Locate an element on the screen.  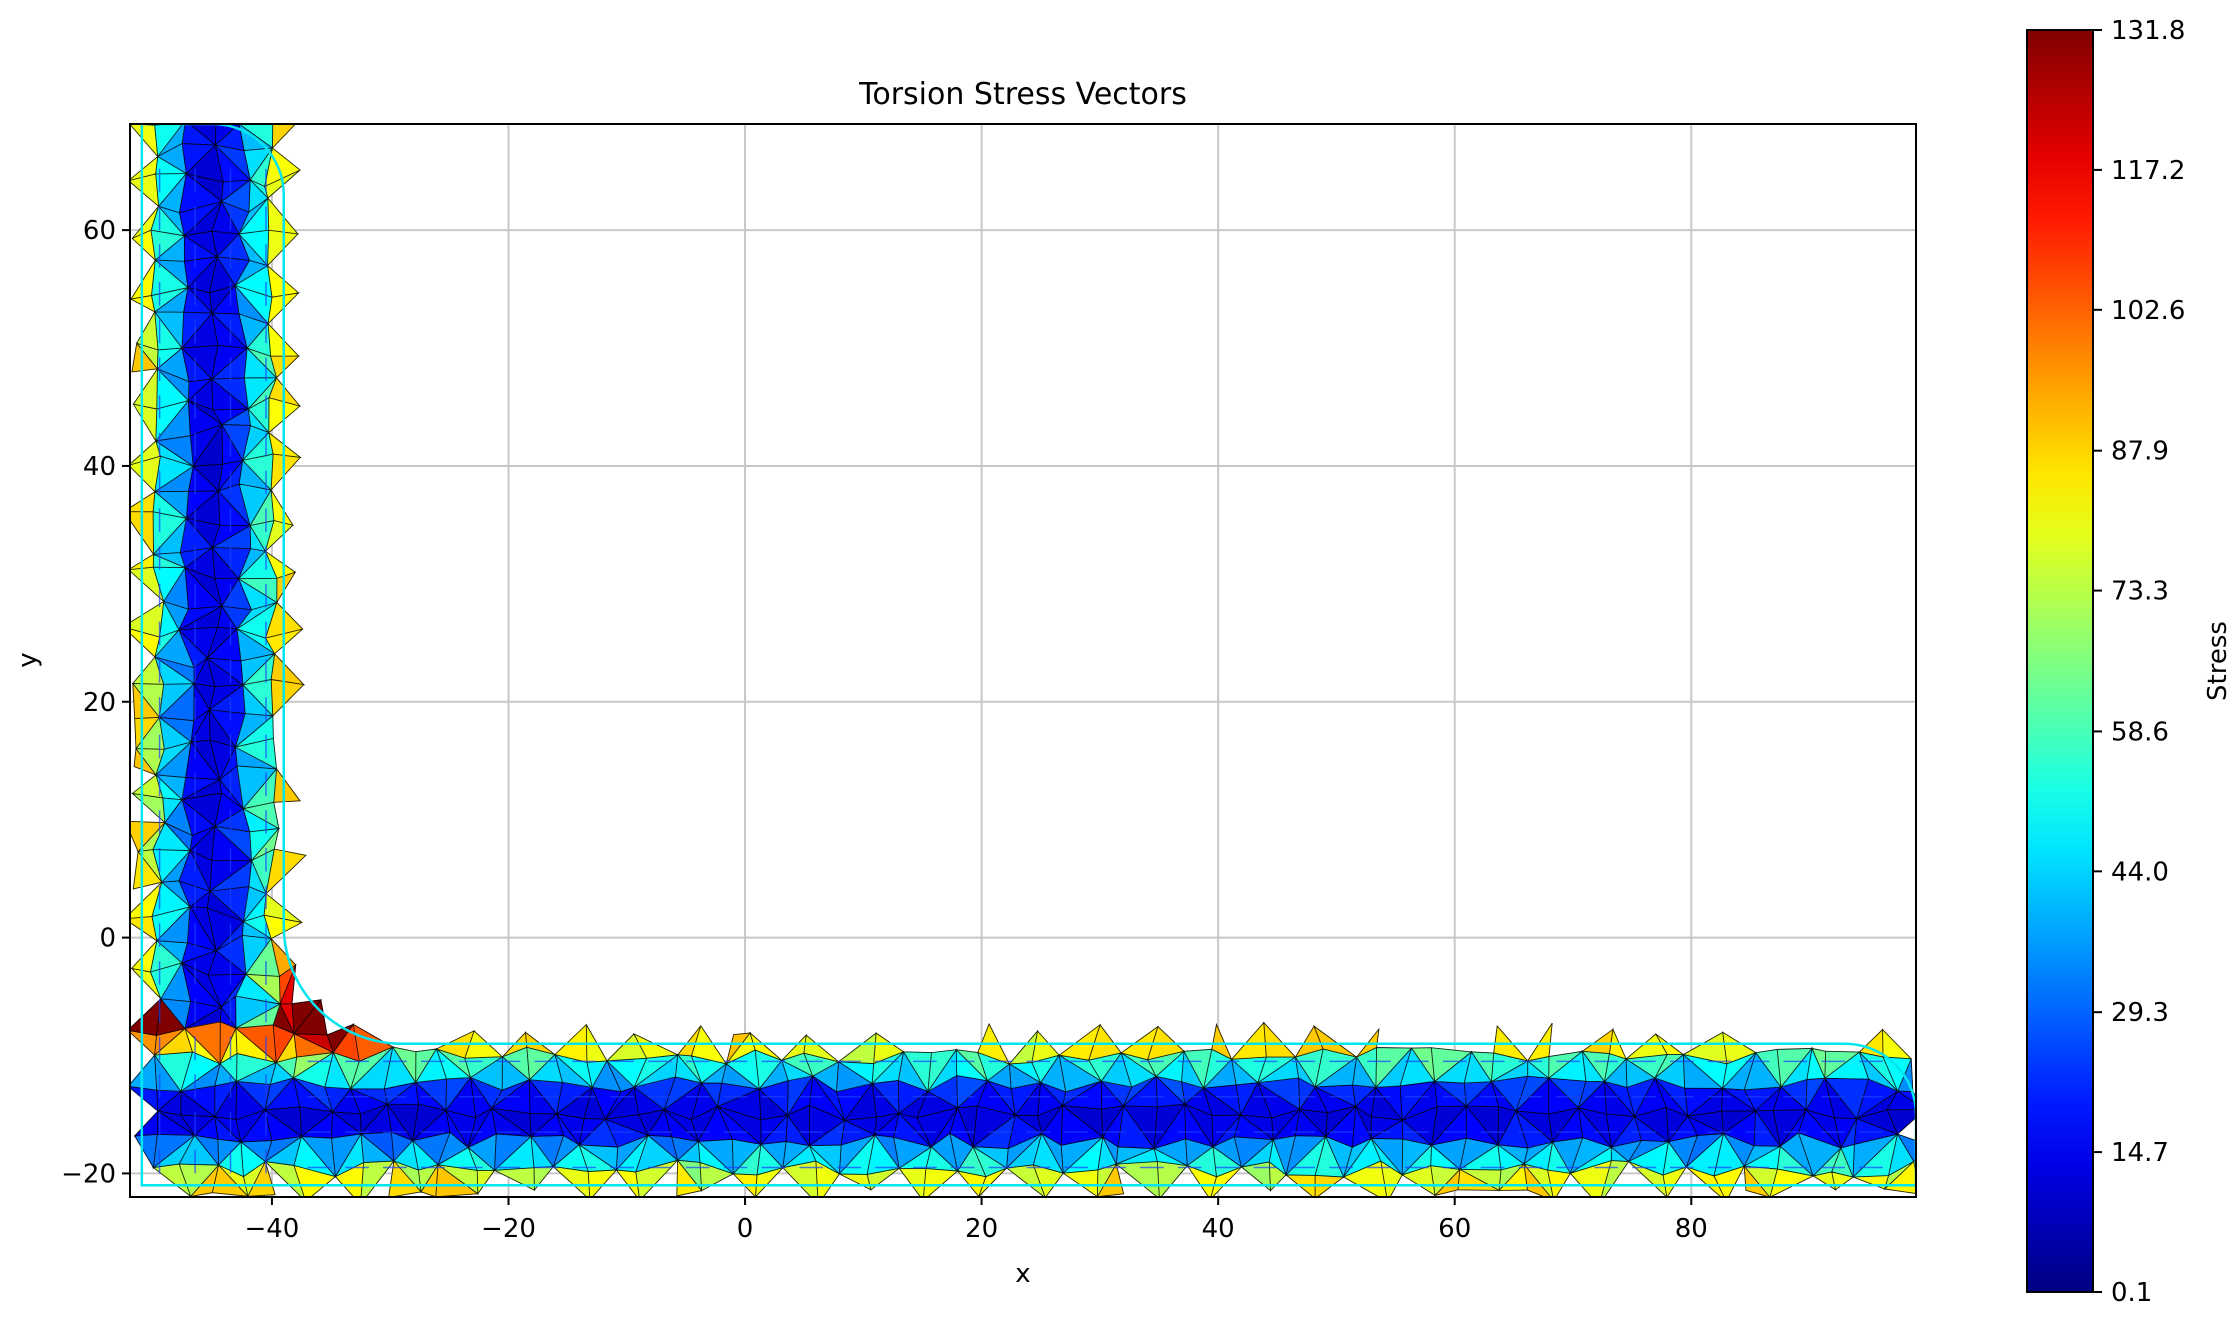
colorbar-tick-label: 87.9 is located at coordinates (2140, 452).